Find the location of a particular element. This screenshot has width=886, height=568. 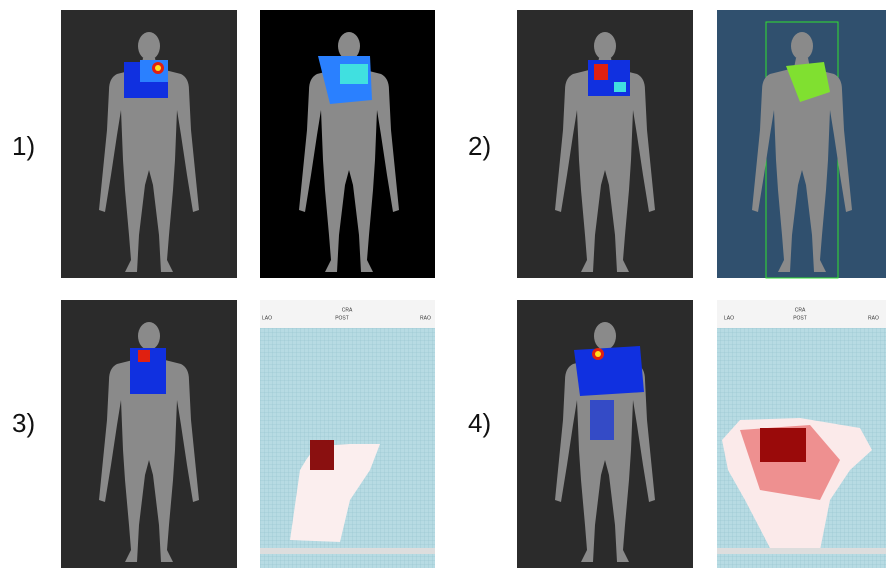

figure-label: 1) is located at coordinates (23, 146).